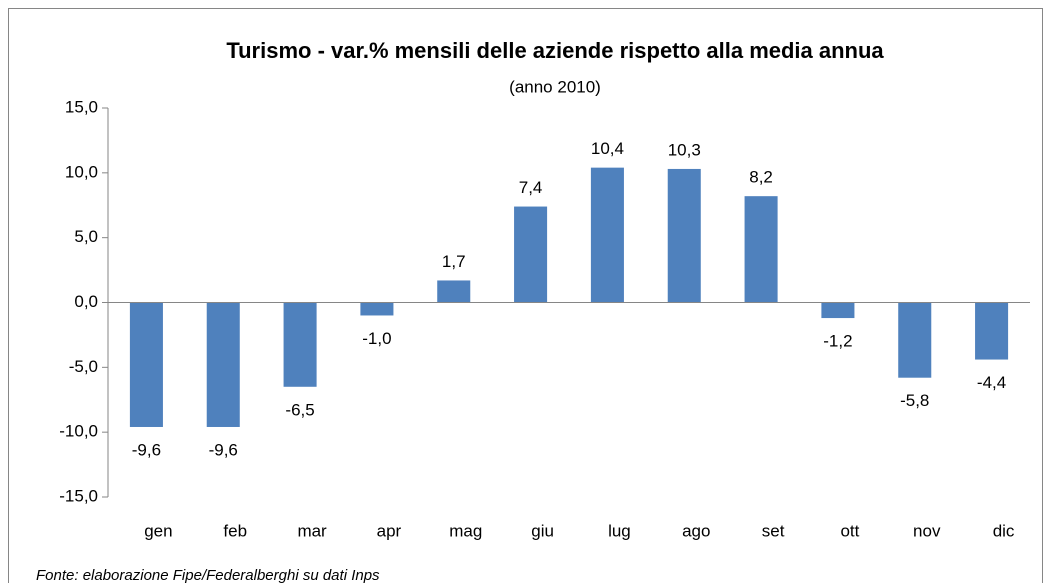 The image size is (1051, 583). Describe the element at coordinates (81, 106) in the screenshot. I see `y-tick-label: 15,0` at that location.